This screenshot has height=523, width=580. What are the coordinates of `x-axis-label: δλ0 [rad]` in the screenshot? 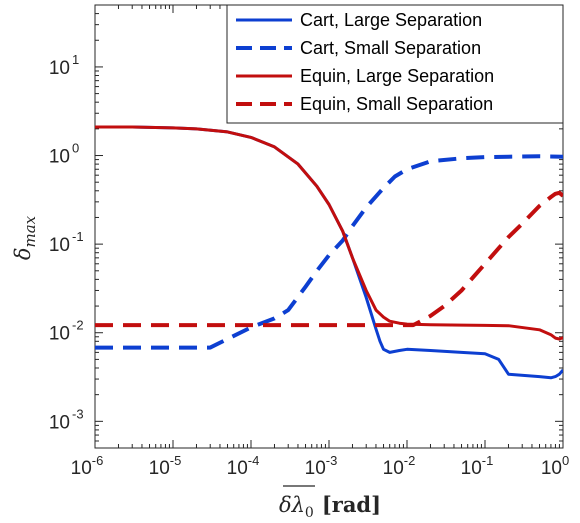 It's located at (330, 506).